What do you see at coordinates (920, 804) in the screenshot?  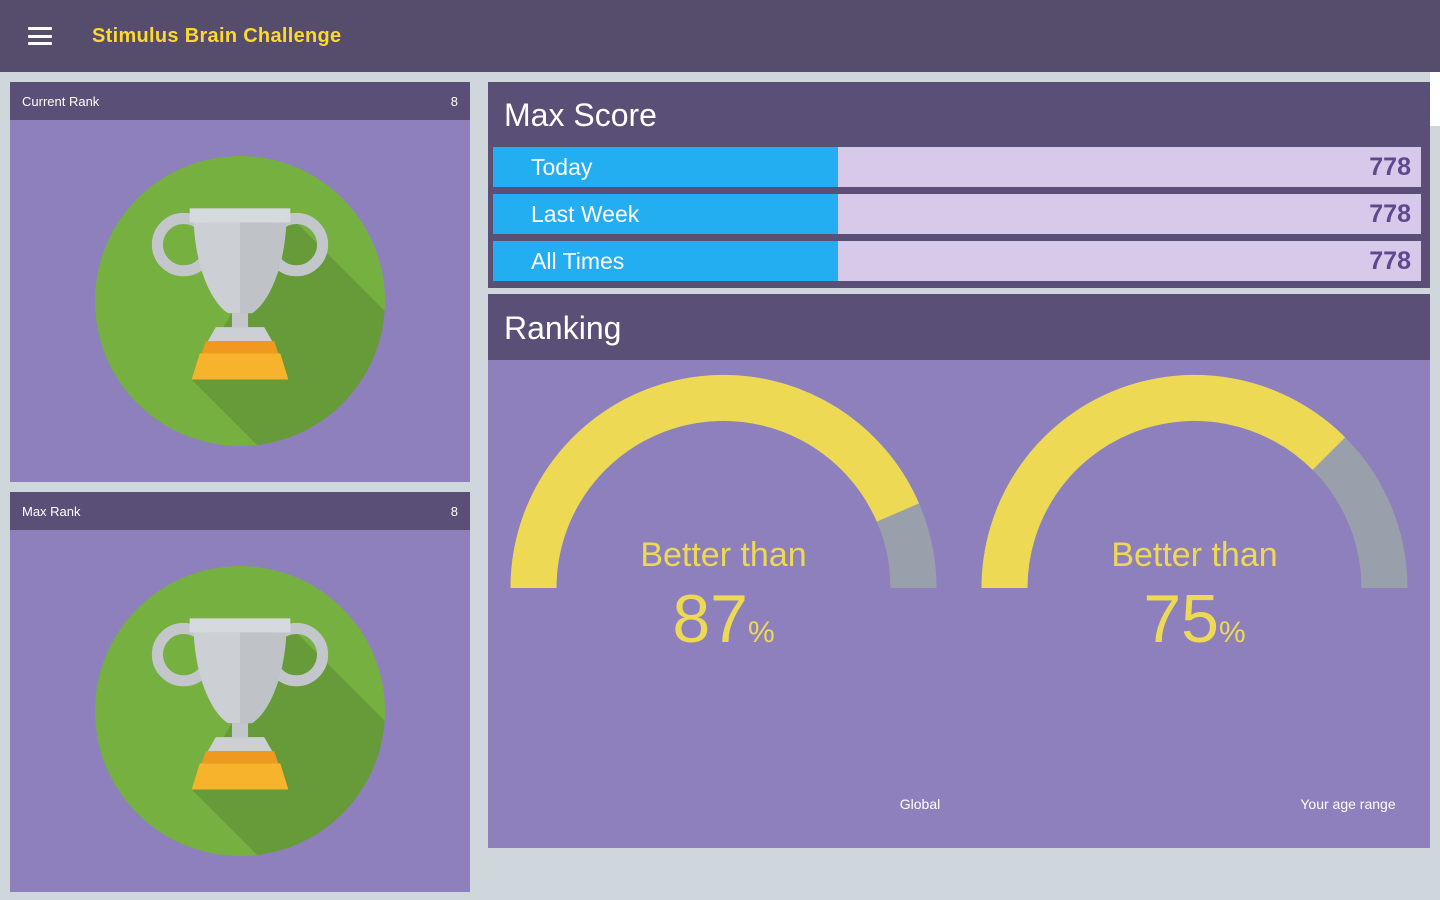 I see `gauge-caption-global: Global` at bounding box center [920, 804].